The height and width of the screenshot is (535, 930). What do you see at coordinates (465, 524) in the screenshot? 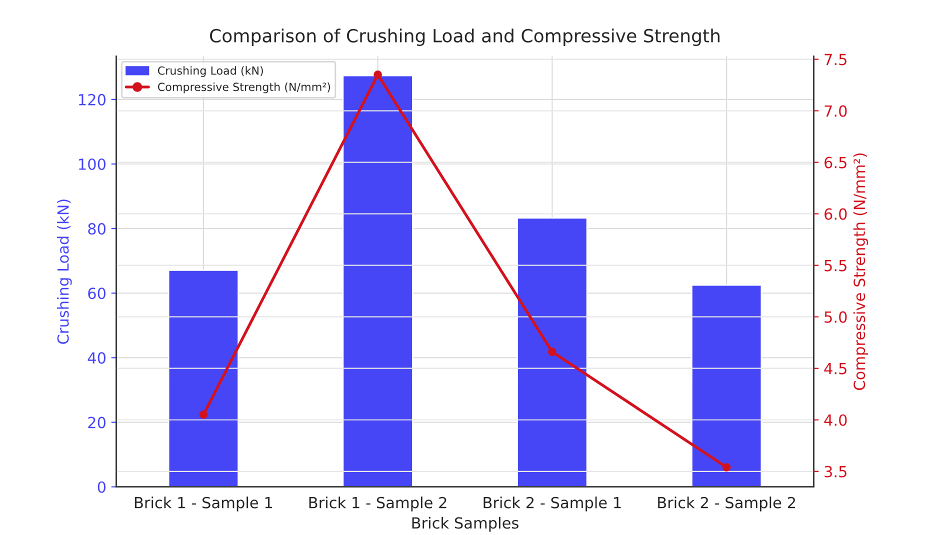
I see `x-axis-title: Brick Samples` at bounding box center [465, 524].